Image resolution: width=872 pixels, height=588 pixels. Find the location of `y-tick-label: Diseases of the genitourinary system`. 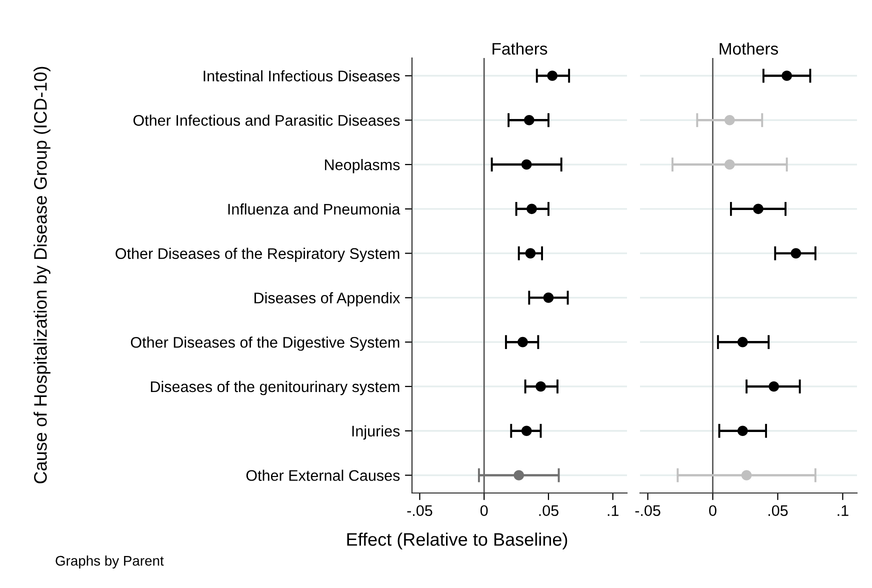

y-tick-label: Diseases of the genitourinary system is located at coordinates (275, 388).